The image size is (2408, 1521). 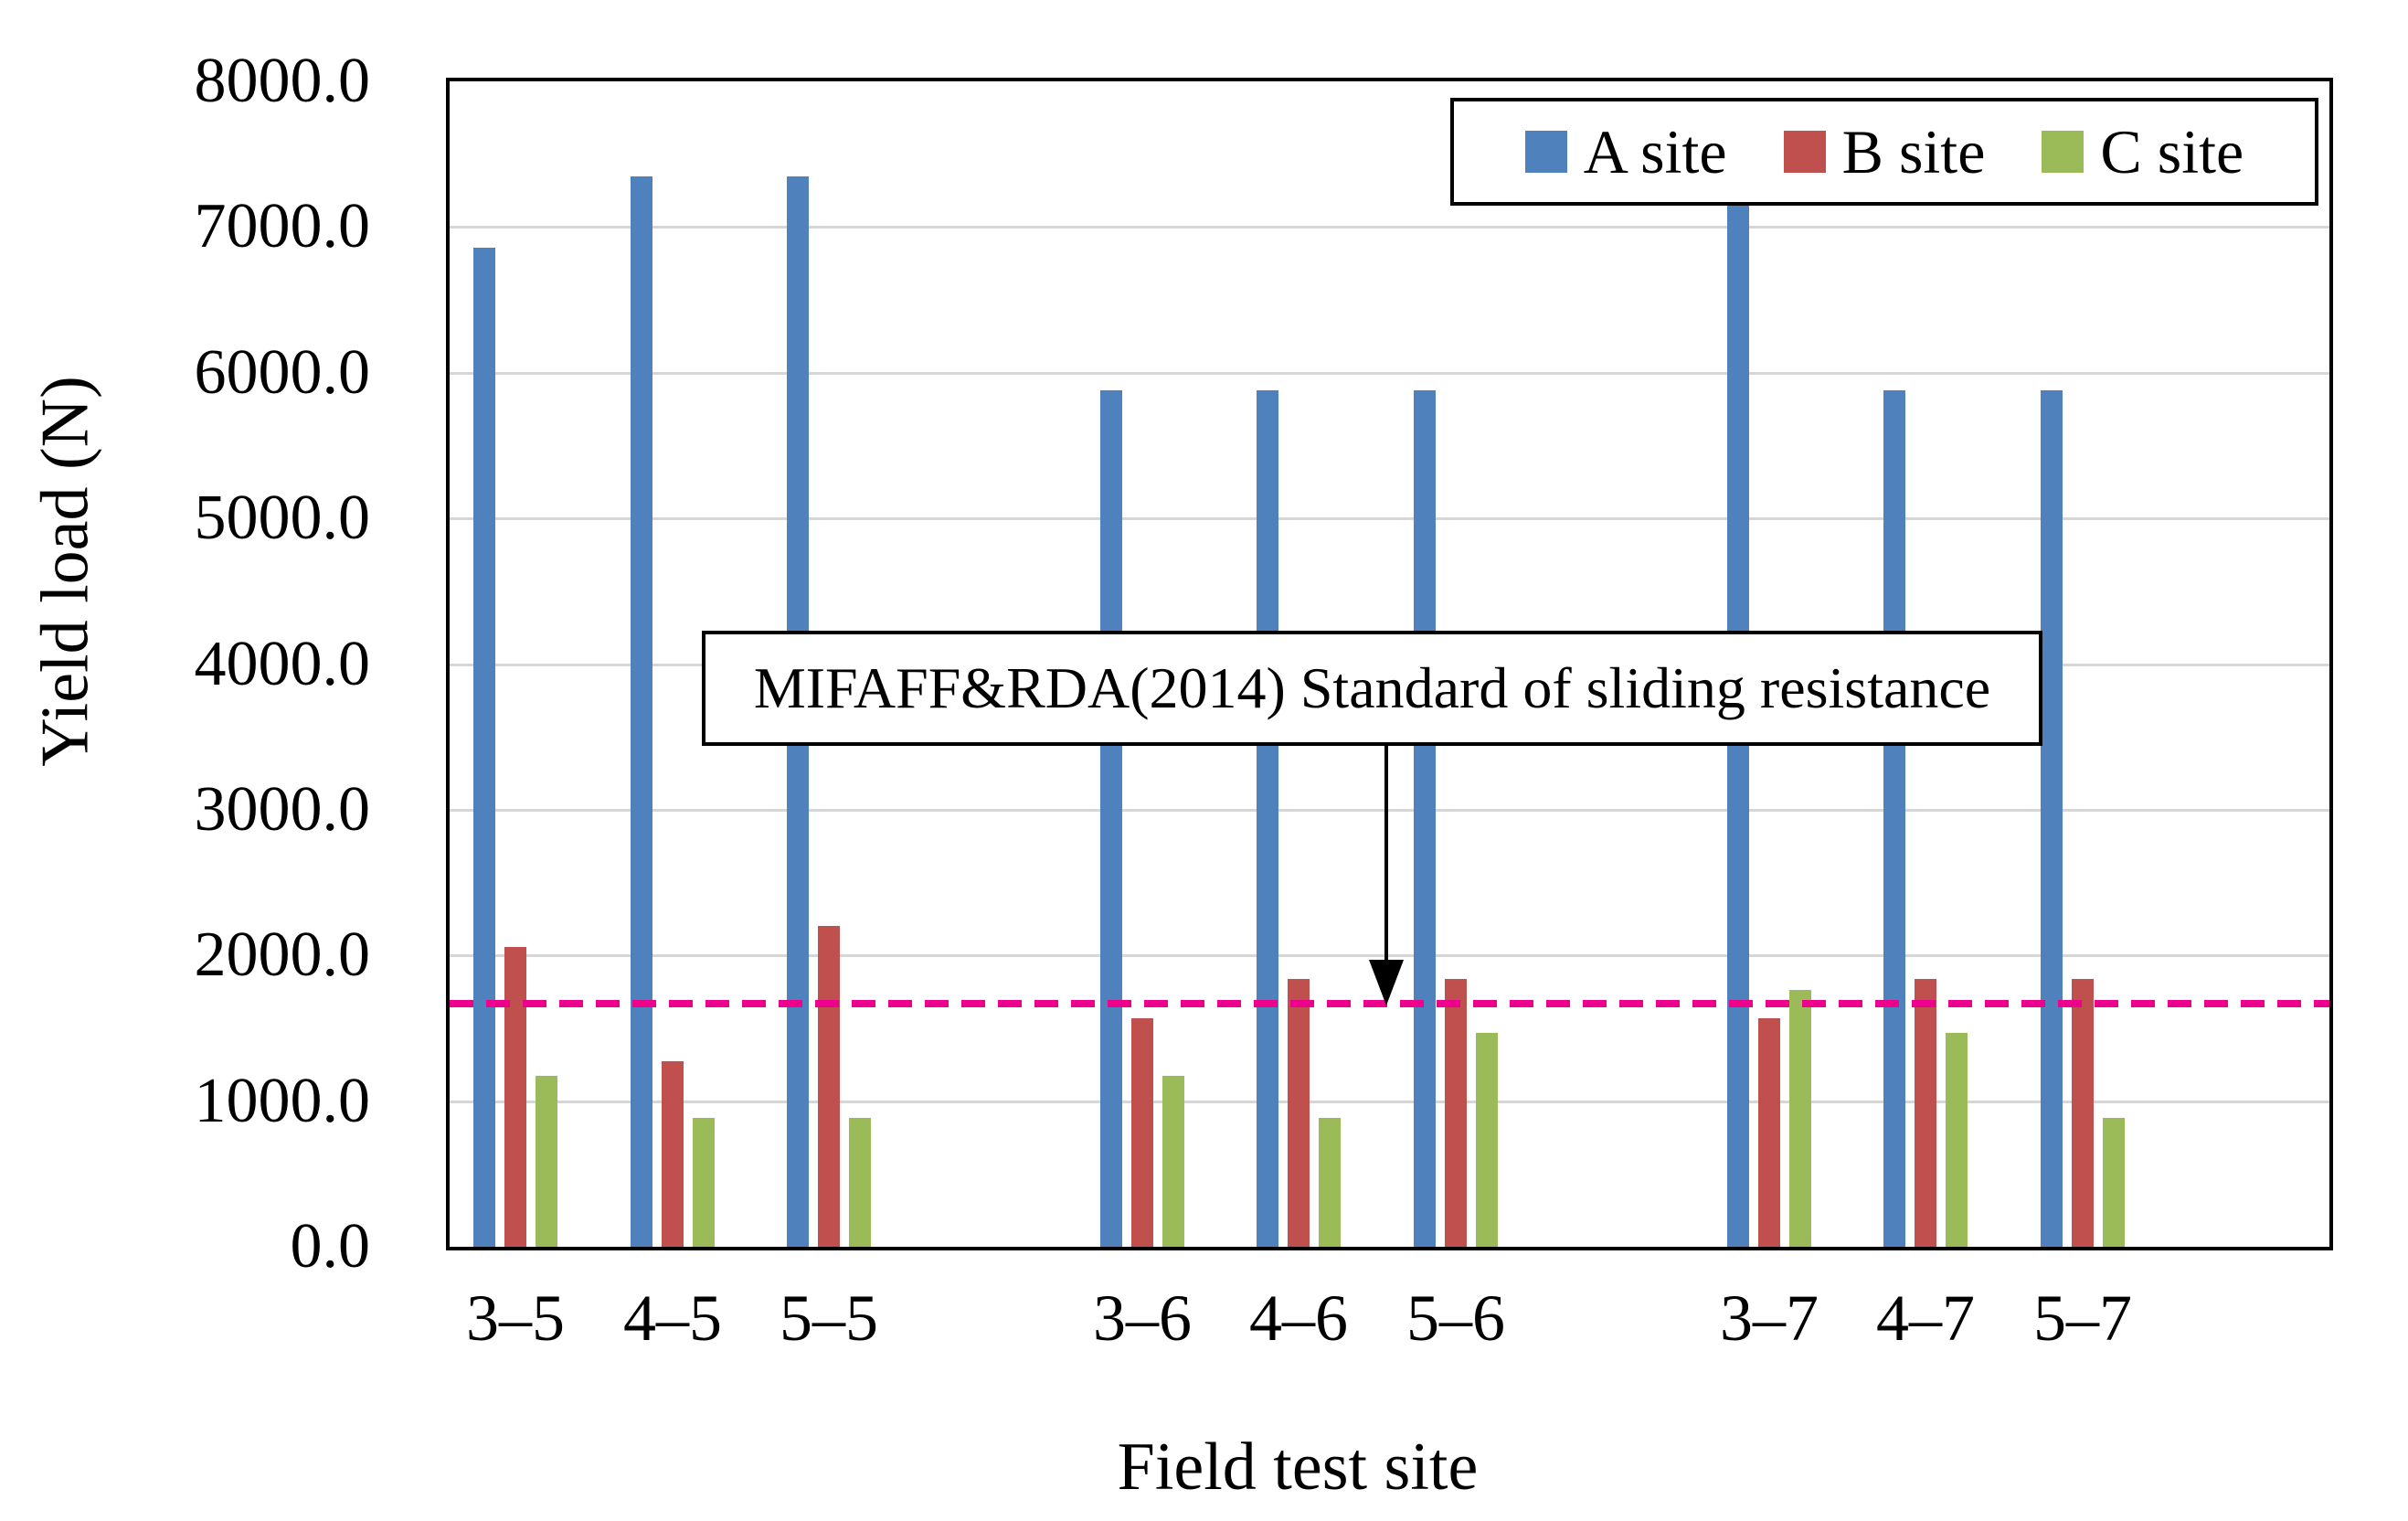 I want to click on annotation-arrow-line, so click(x=1386, y=854).